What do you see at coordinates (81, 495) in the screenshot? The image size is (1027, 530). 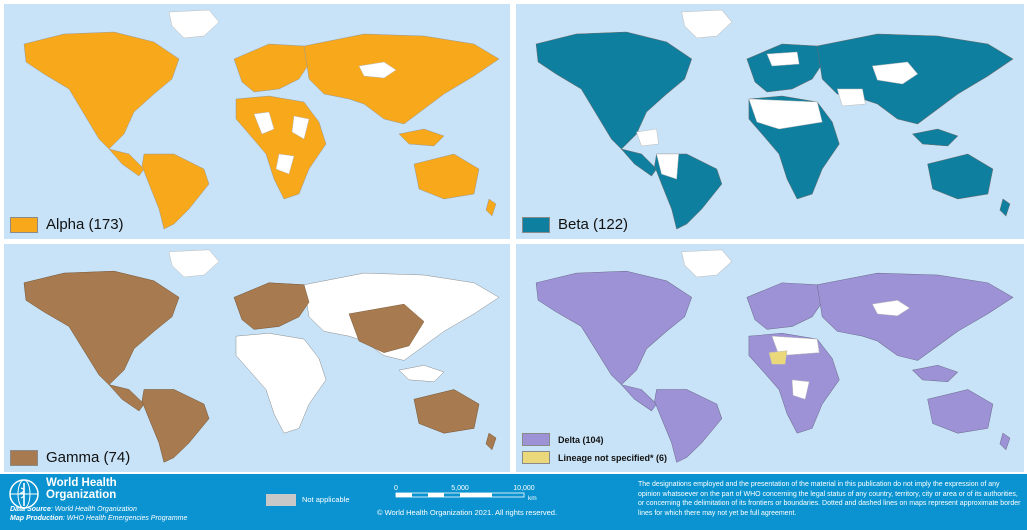 I see `org-name-line2: Organization` at bounding box center [81, 495].